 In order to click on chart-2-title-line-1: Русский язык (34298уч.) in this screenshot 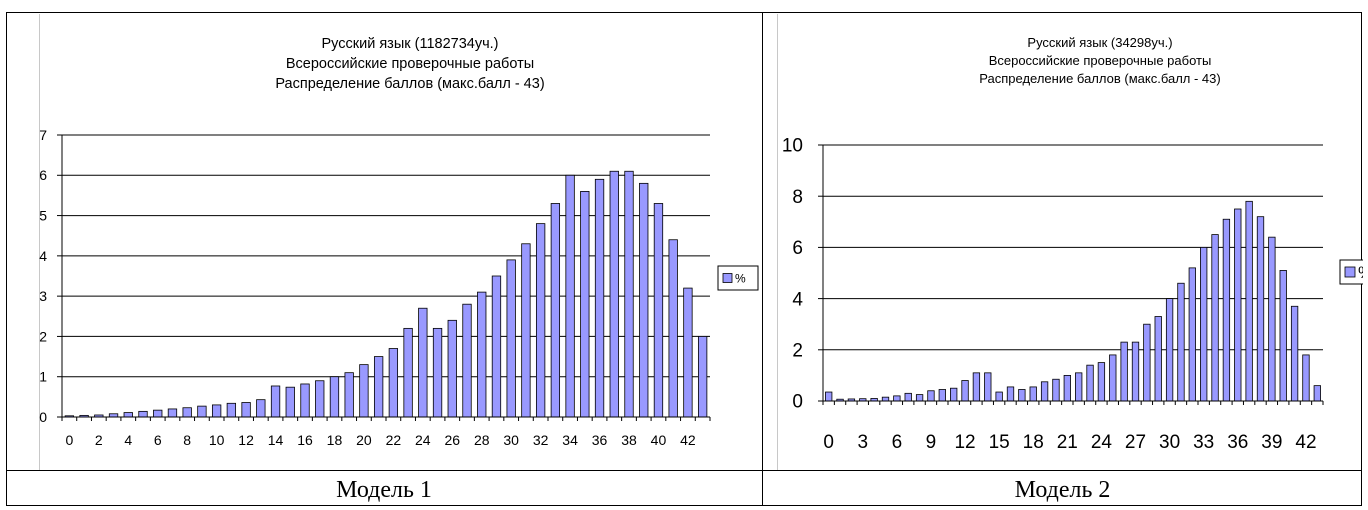, I will do `click(1100, 42)`.